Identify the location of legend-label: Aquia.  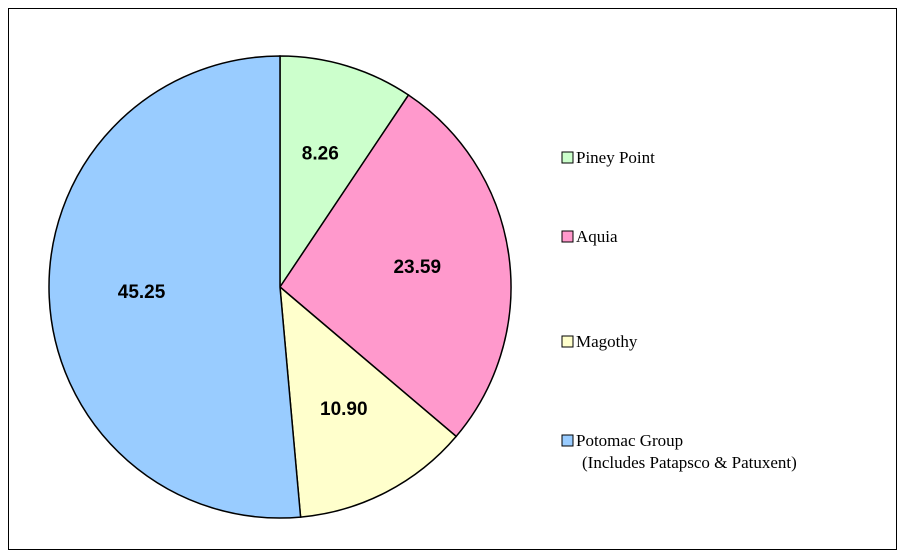
(597, 236).